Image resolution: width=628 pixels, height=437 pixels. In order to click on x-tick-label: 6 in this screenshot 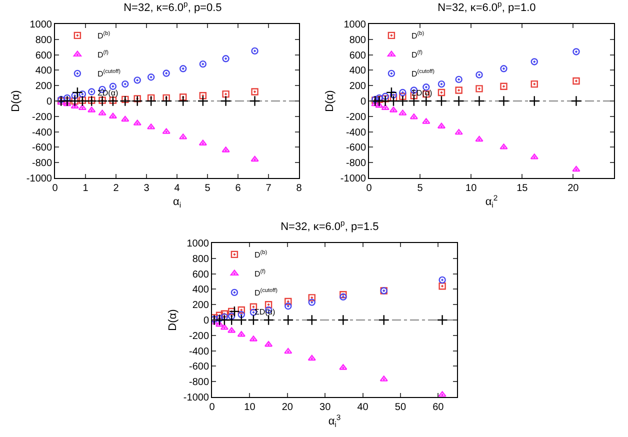, I will do `click(238, 188)`.